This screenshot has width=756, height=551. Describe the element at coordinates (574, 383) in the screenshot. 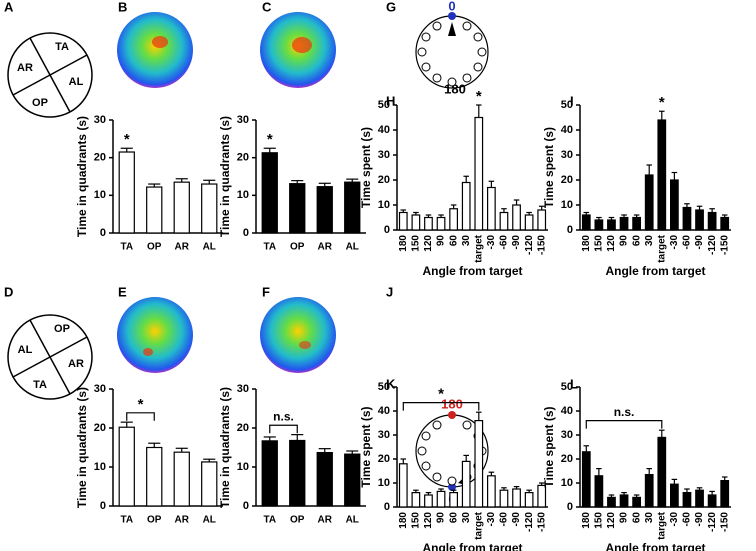

I see `panel-label: L` at that location.